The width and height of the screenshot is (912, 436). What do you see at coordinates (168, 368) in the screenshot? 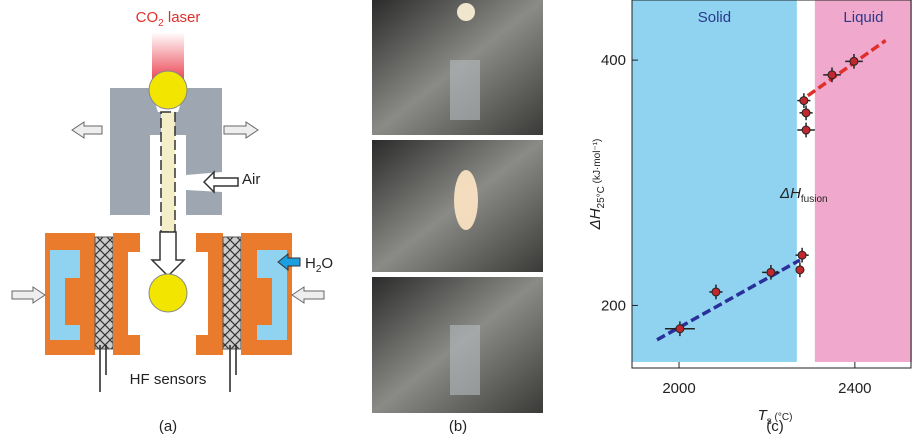
I see `sensor-wires` at bounding box center [168, 368].